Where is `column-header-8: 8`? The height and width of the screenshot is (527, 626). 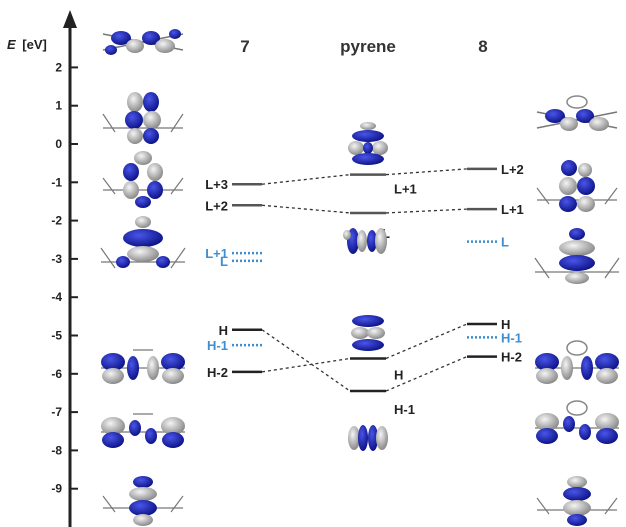 column-header-8: 8 is located at coordinates (482, 46).